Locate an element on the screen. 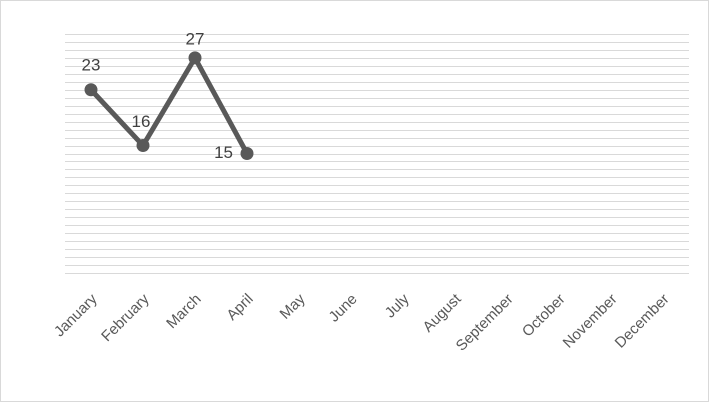 Image resolution: width=709 pixels, height=403 pixels. x-tick-label: October is located at coordinates (544, 316).